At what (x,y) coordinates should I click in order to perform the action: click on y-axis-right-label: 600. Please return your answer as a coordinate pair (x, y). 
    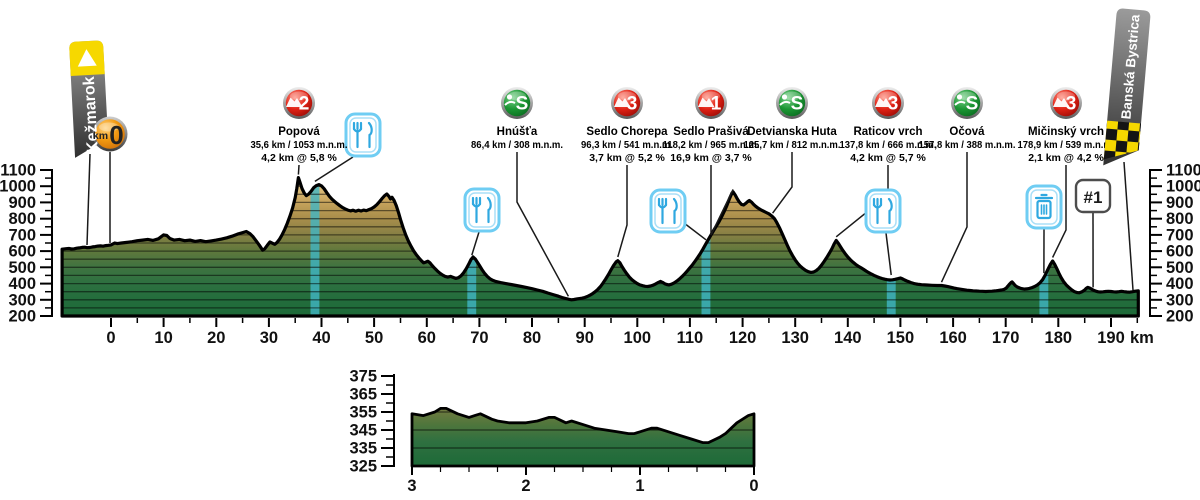
    Looking at the image, I should click on (1180, 252).